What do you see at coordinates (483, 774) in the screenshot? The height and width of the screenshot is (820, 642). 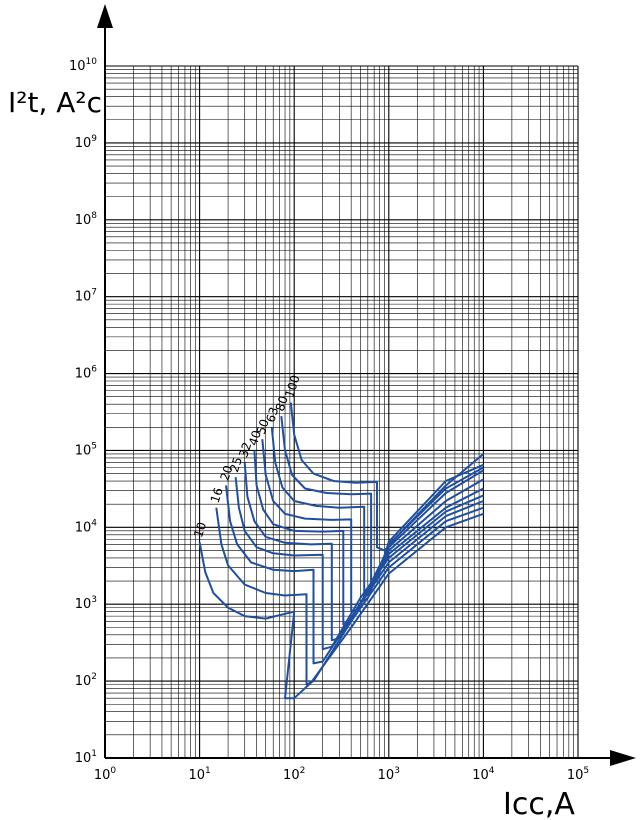 I see `x-tick-label: 104` at bounding box center [483, 774].